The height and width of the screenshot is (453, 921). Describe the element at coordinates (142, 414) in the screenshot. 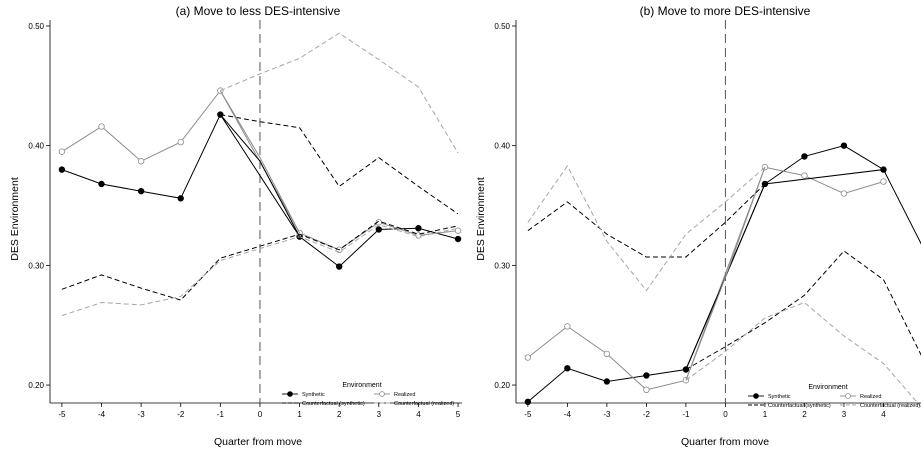

I see `panel-a-x-tick-label: -3` at that location.